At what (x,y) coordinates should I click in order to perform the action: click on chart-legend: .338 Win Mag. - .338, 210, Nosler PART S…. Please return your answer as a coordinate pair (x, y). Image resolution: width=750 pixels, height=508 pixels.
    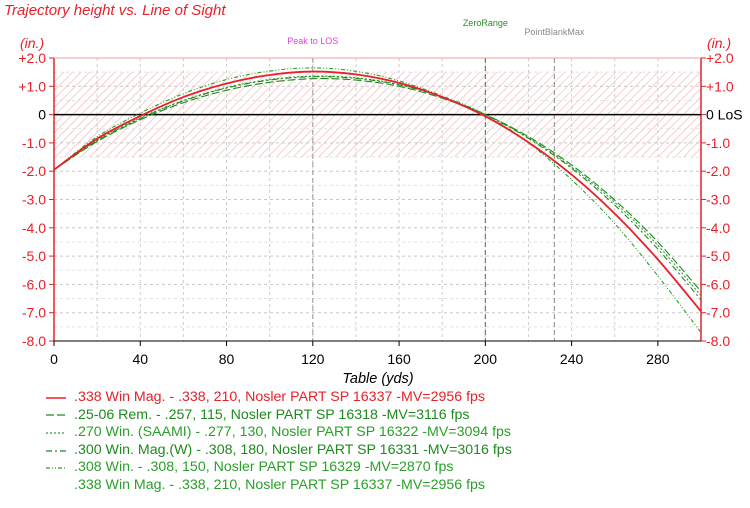
    Looking at the image, I should click on (278, 442).